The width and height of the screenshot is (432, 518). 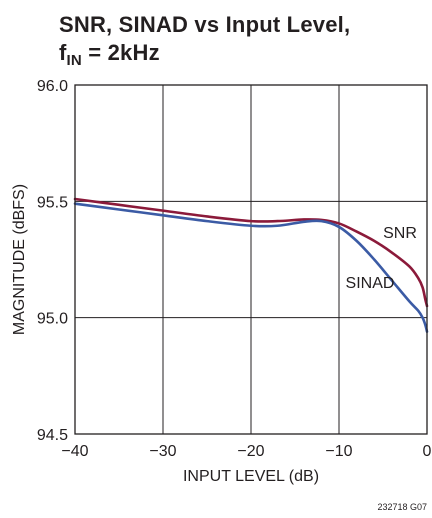 I want to click on chart-title-line-2: fIN = 2kHz, so click(x=109, y=54).